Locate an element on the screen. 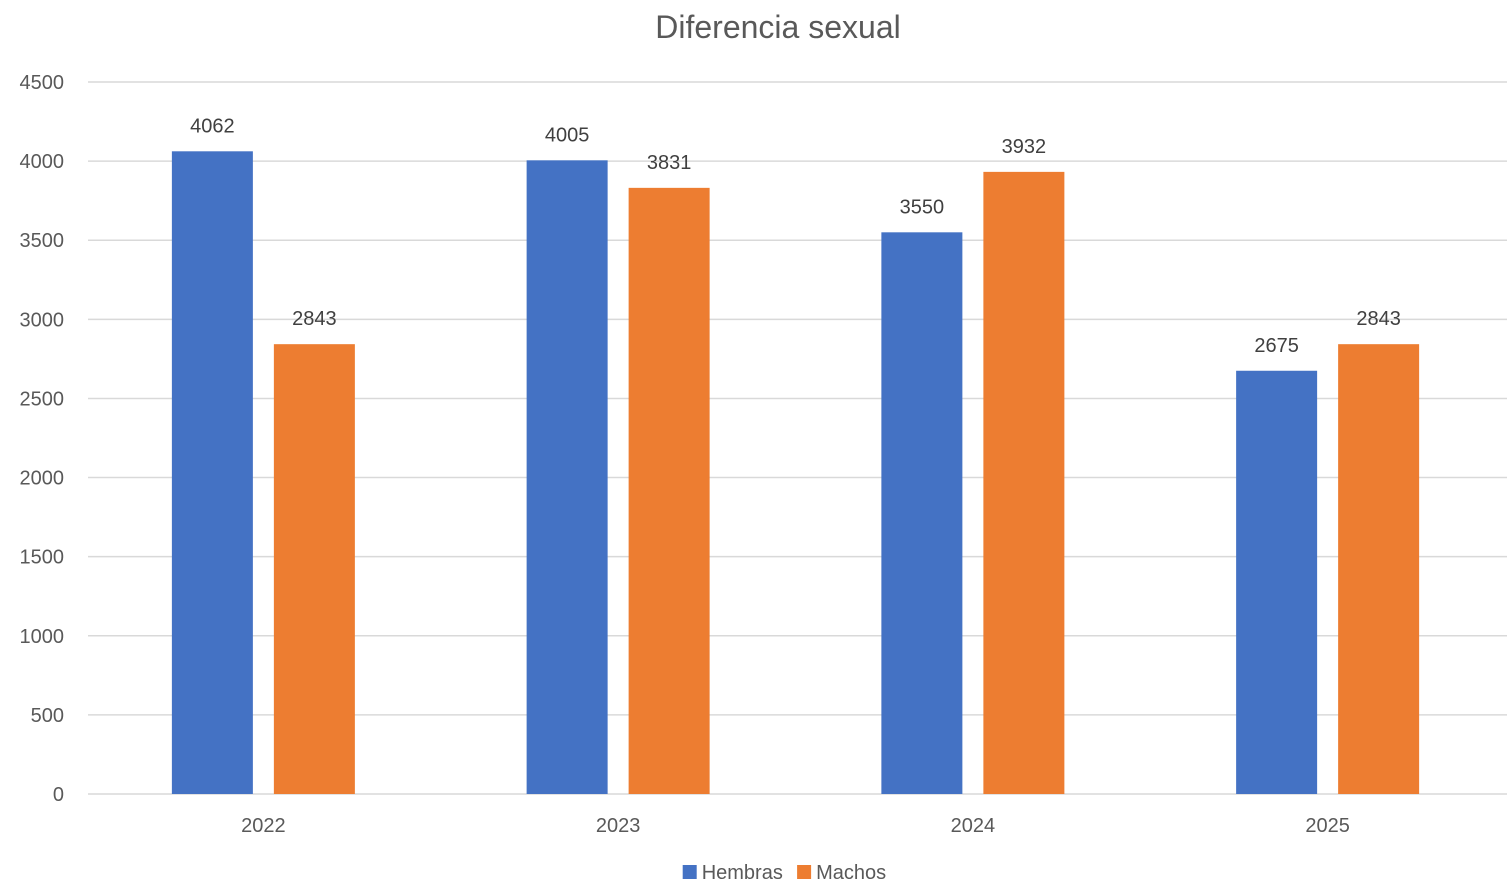 The width and height of the screenshot is (1507, 888). bar-machos-2023 is located at coordinates (669, 491).